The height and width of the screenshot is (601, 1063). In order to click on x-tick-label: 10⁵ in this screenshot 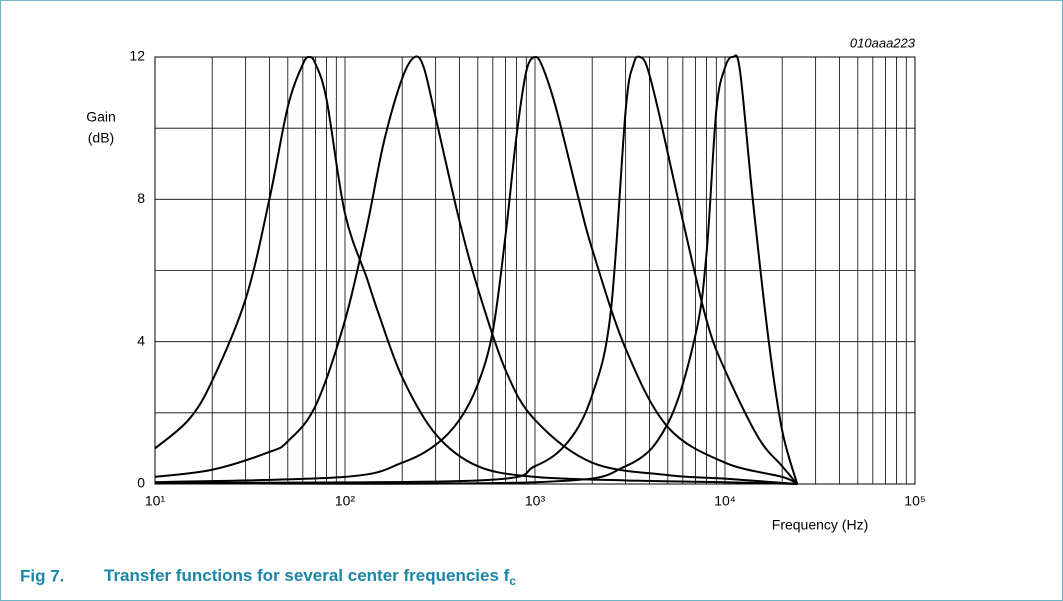, I will do `click(914, 501)`.